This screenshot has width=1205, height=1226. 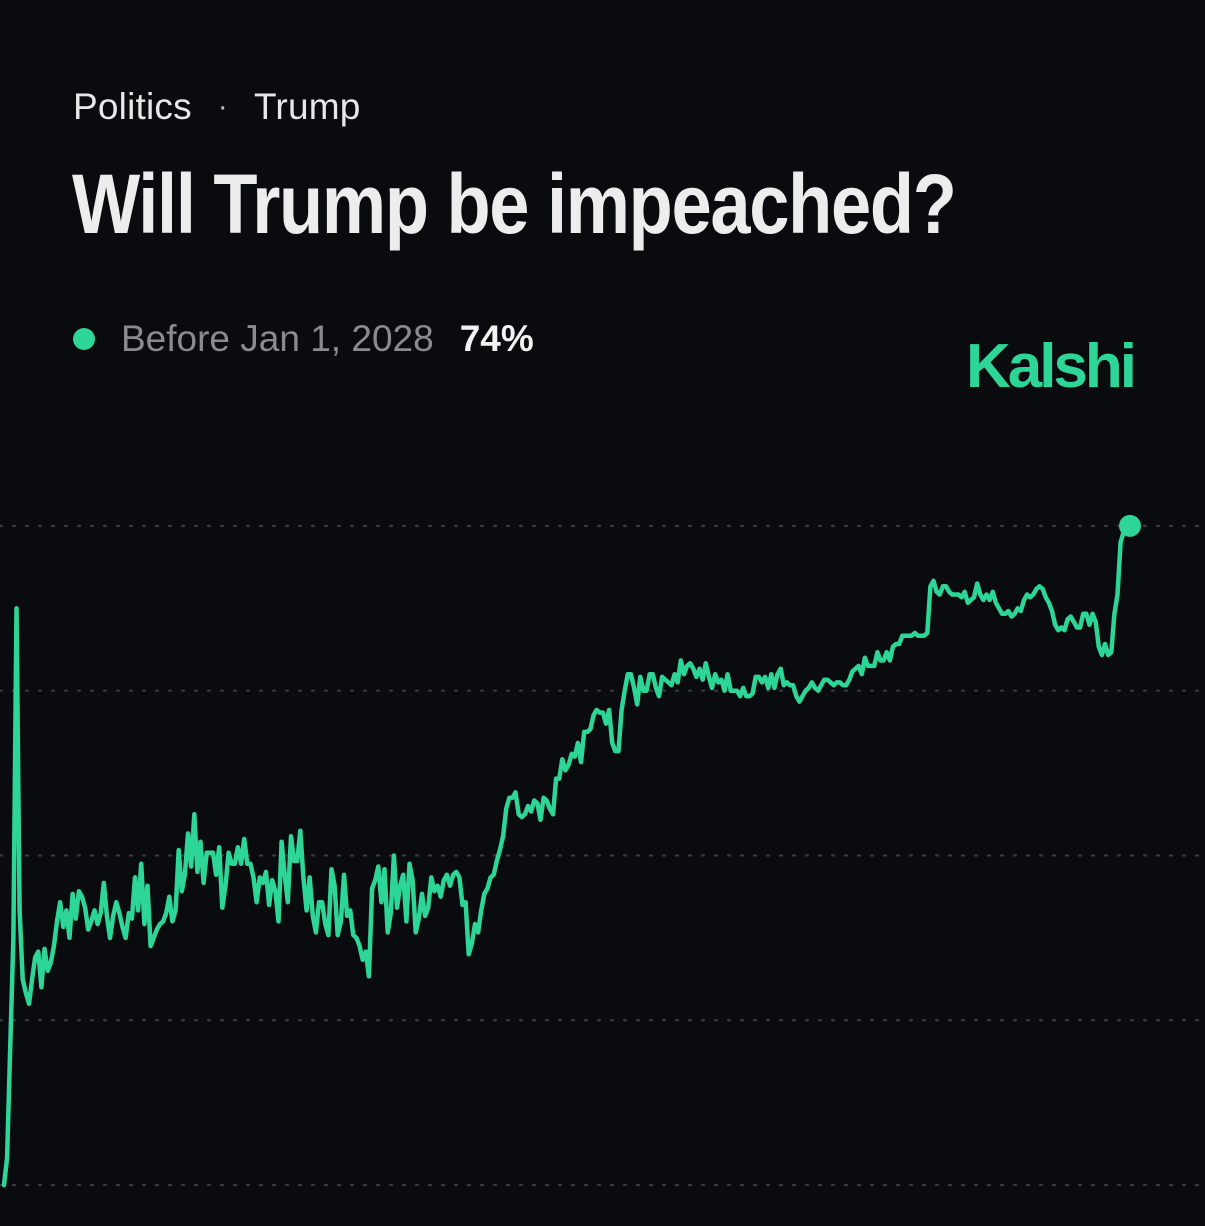 What do you see at coordinates (1130, 525) in the screenshot?
I see `latest-point` at bounding box center [1130, 525].